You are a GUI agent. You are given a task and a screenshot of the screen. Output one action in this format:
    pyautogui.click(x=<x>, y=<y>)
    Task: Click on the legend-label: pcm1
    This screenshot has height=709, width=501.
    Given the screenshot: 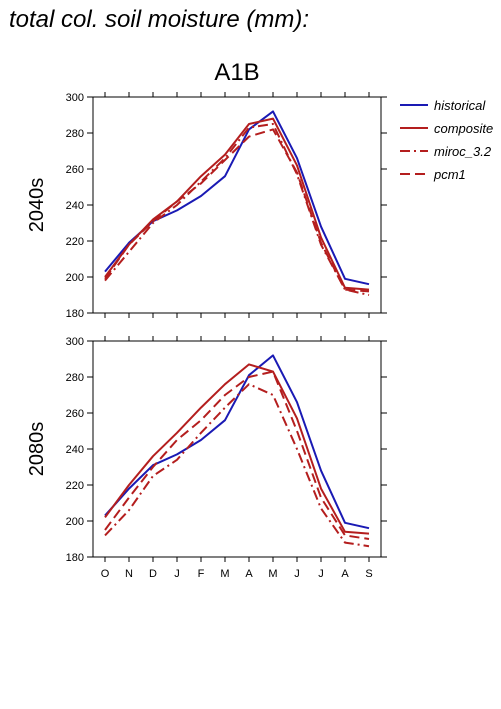 What is the action you would take?
    pyautogui.click(x=449, y=174)
    